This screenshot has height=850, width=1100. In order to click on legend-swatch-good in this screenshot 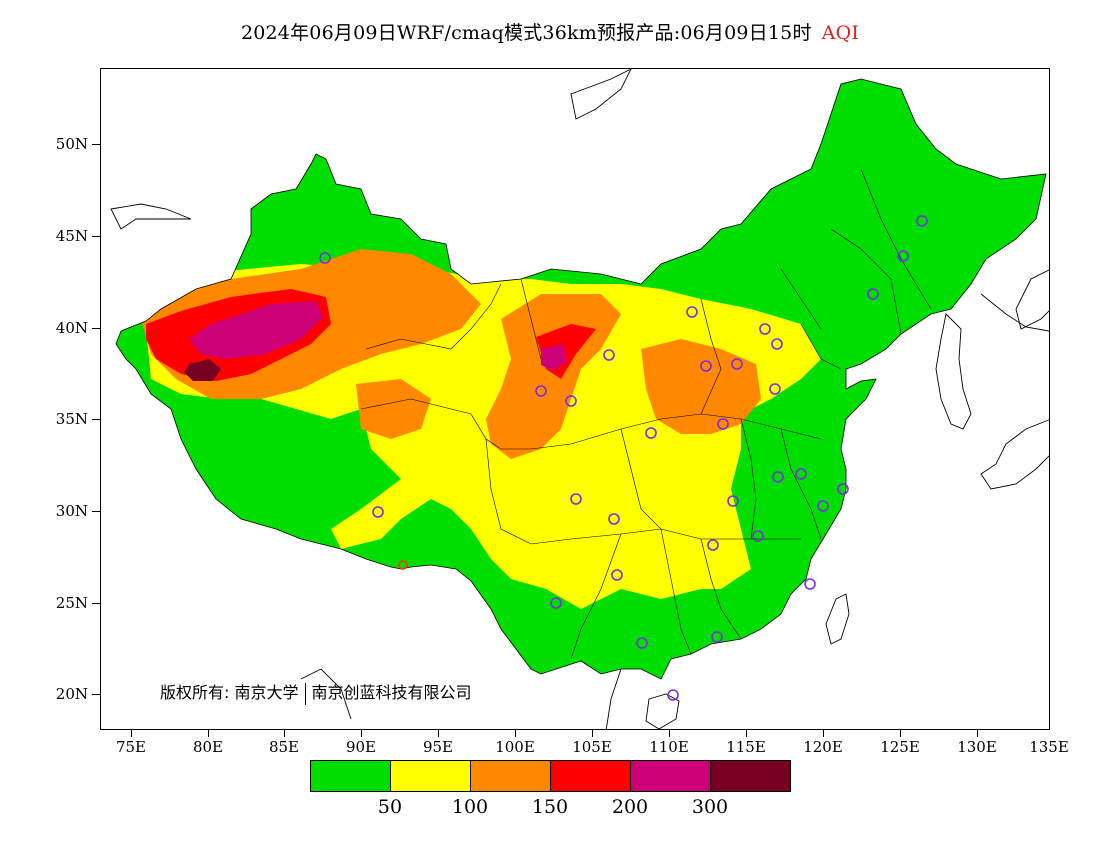, I will do `click(351, 776)`.